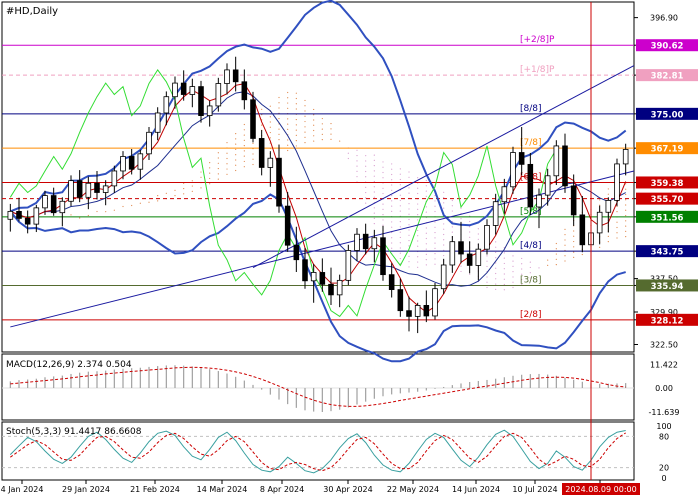 This screenshot has height=500, width=700. I want to click on stoch-title: Stoch(5,3,3) 91.4417 86.6608, so click(74, 432).